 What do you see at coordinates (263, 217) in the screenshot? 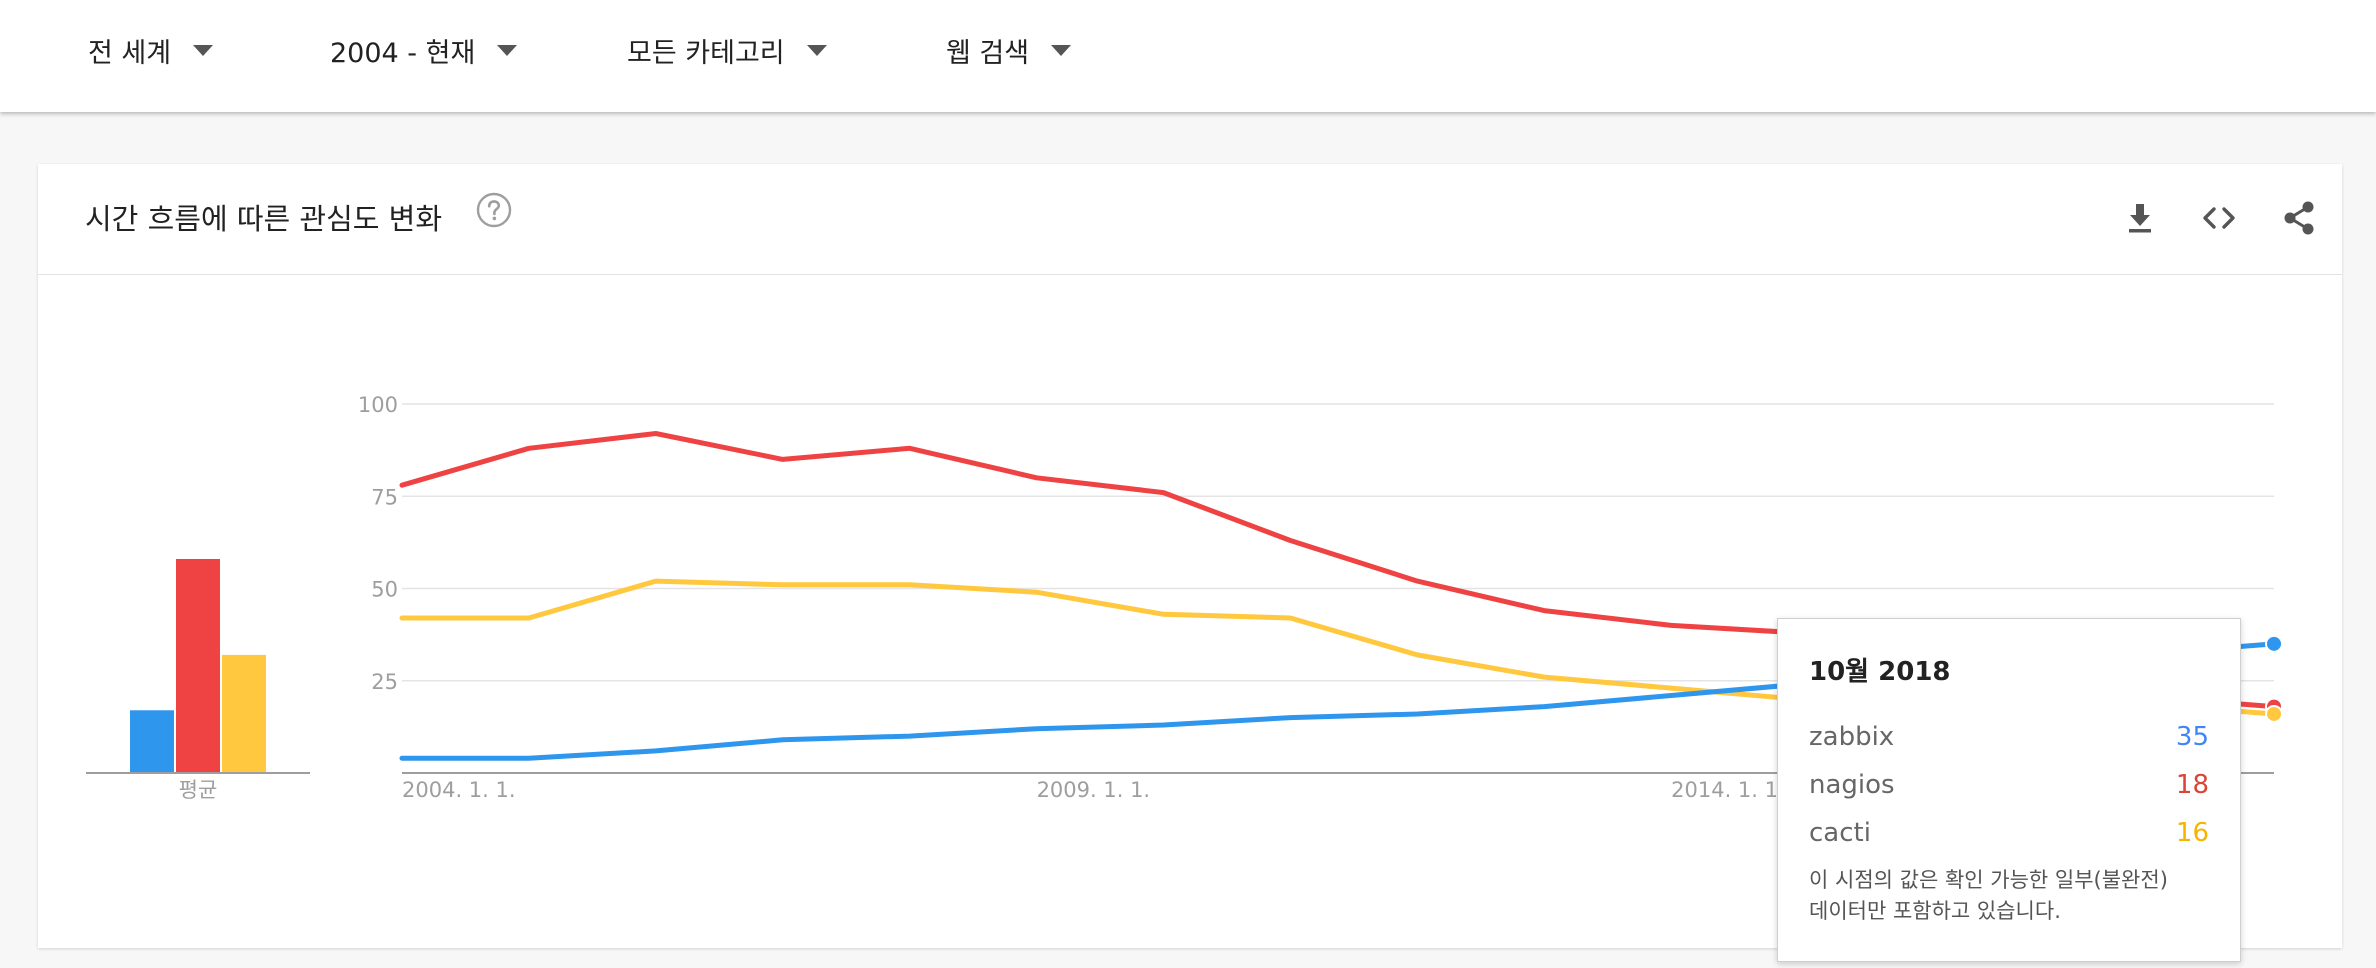
I see `card-title: 시간 흐름에 따른 관심도 변화` at bounding box center [263, 217].